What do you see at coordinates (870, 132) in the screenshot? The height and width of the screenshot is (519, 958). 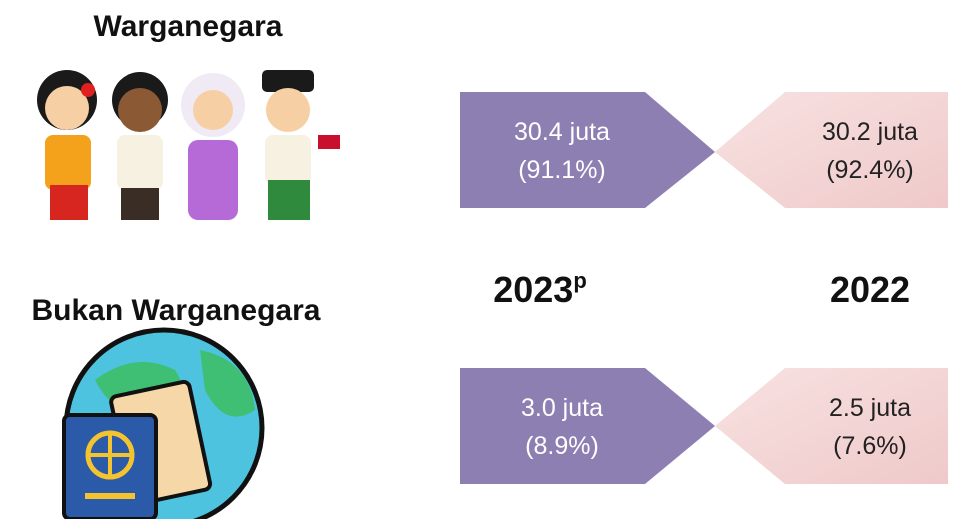 I see `amount: 30.2 juta` at bounding box center [870, 132].